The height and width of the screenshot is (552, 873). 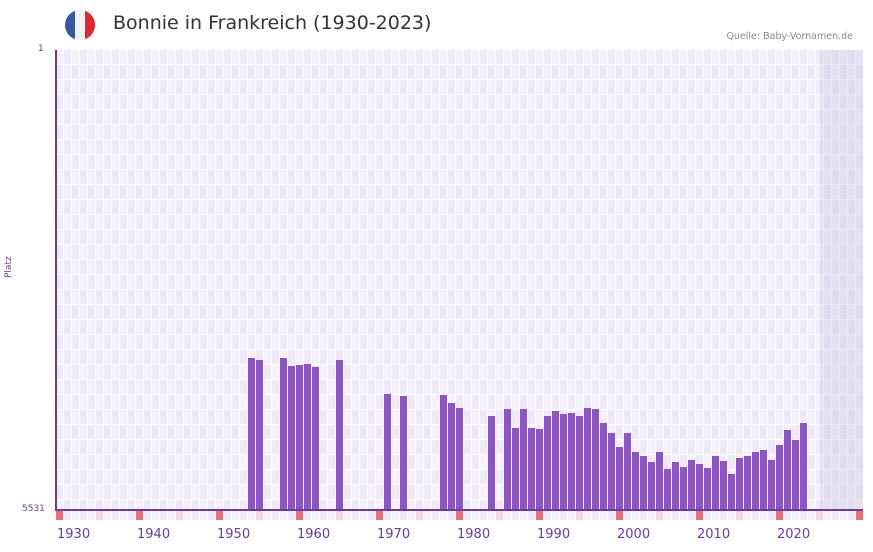 What do you see at coordinates (539, 469) in the screenshot?
I see `bar-1988` at bounding box center [539, 469].